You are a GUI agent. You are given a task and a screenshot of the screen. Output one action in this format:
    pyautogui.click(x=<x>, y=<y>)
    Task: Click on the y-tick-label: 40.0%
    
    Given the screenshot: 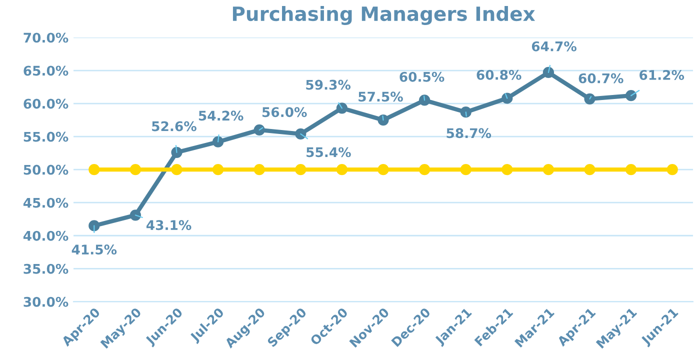 What is the action you would take?
    pyautogui.click(x=45, y=235)
    